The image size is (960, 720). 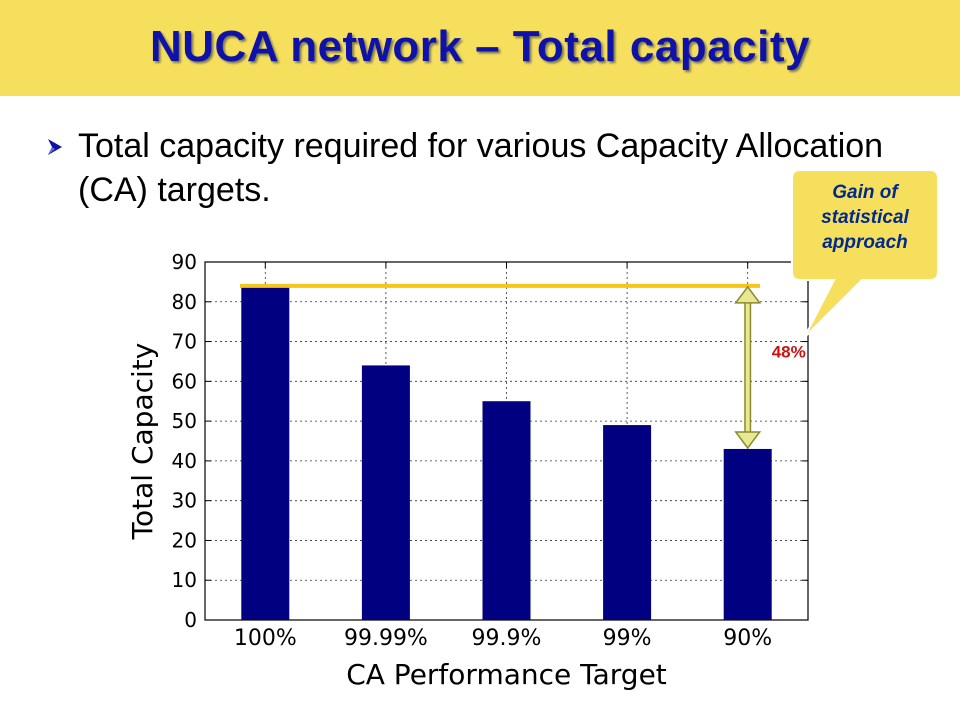 I want to click on x-axis-title: CA Performance Target, so click(x=506, y=674).